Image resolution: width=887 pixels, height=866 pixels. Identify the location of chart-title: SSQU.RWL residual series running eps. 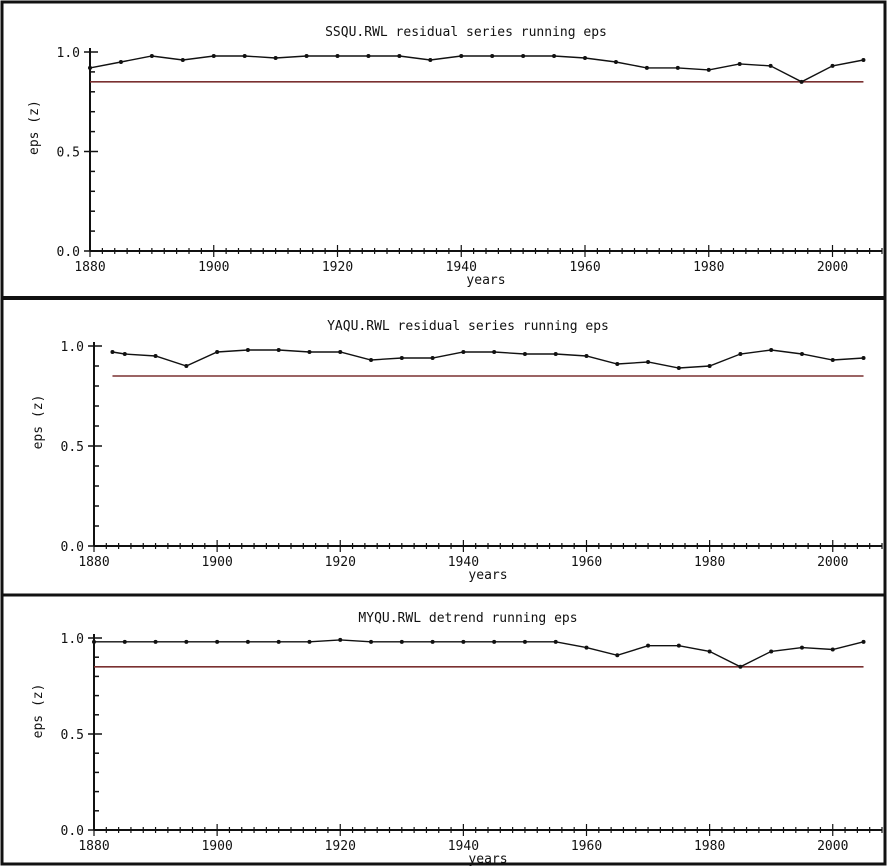
(466, 32).